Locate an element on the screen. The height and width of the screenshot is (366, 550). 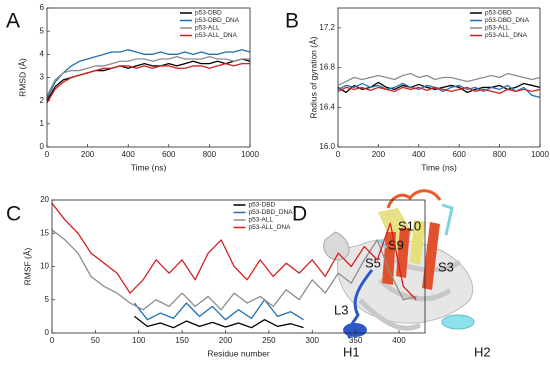
helix-h2 is located at coordinates (458, 322).